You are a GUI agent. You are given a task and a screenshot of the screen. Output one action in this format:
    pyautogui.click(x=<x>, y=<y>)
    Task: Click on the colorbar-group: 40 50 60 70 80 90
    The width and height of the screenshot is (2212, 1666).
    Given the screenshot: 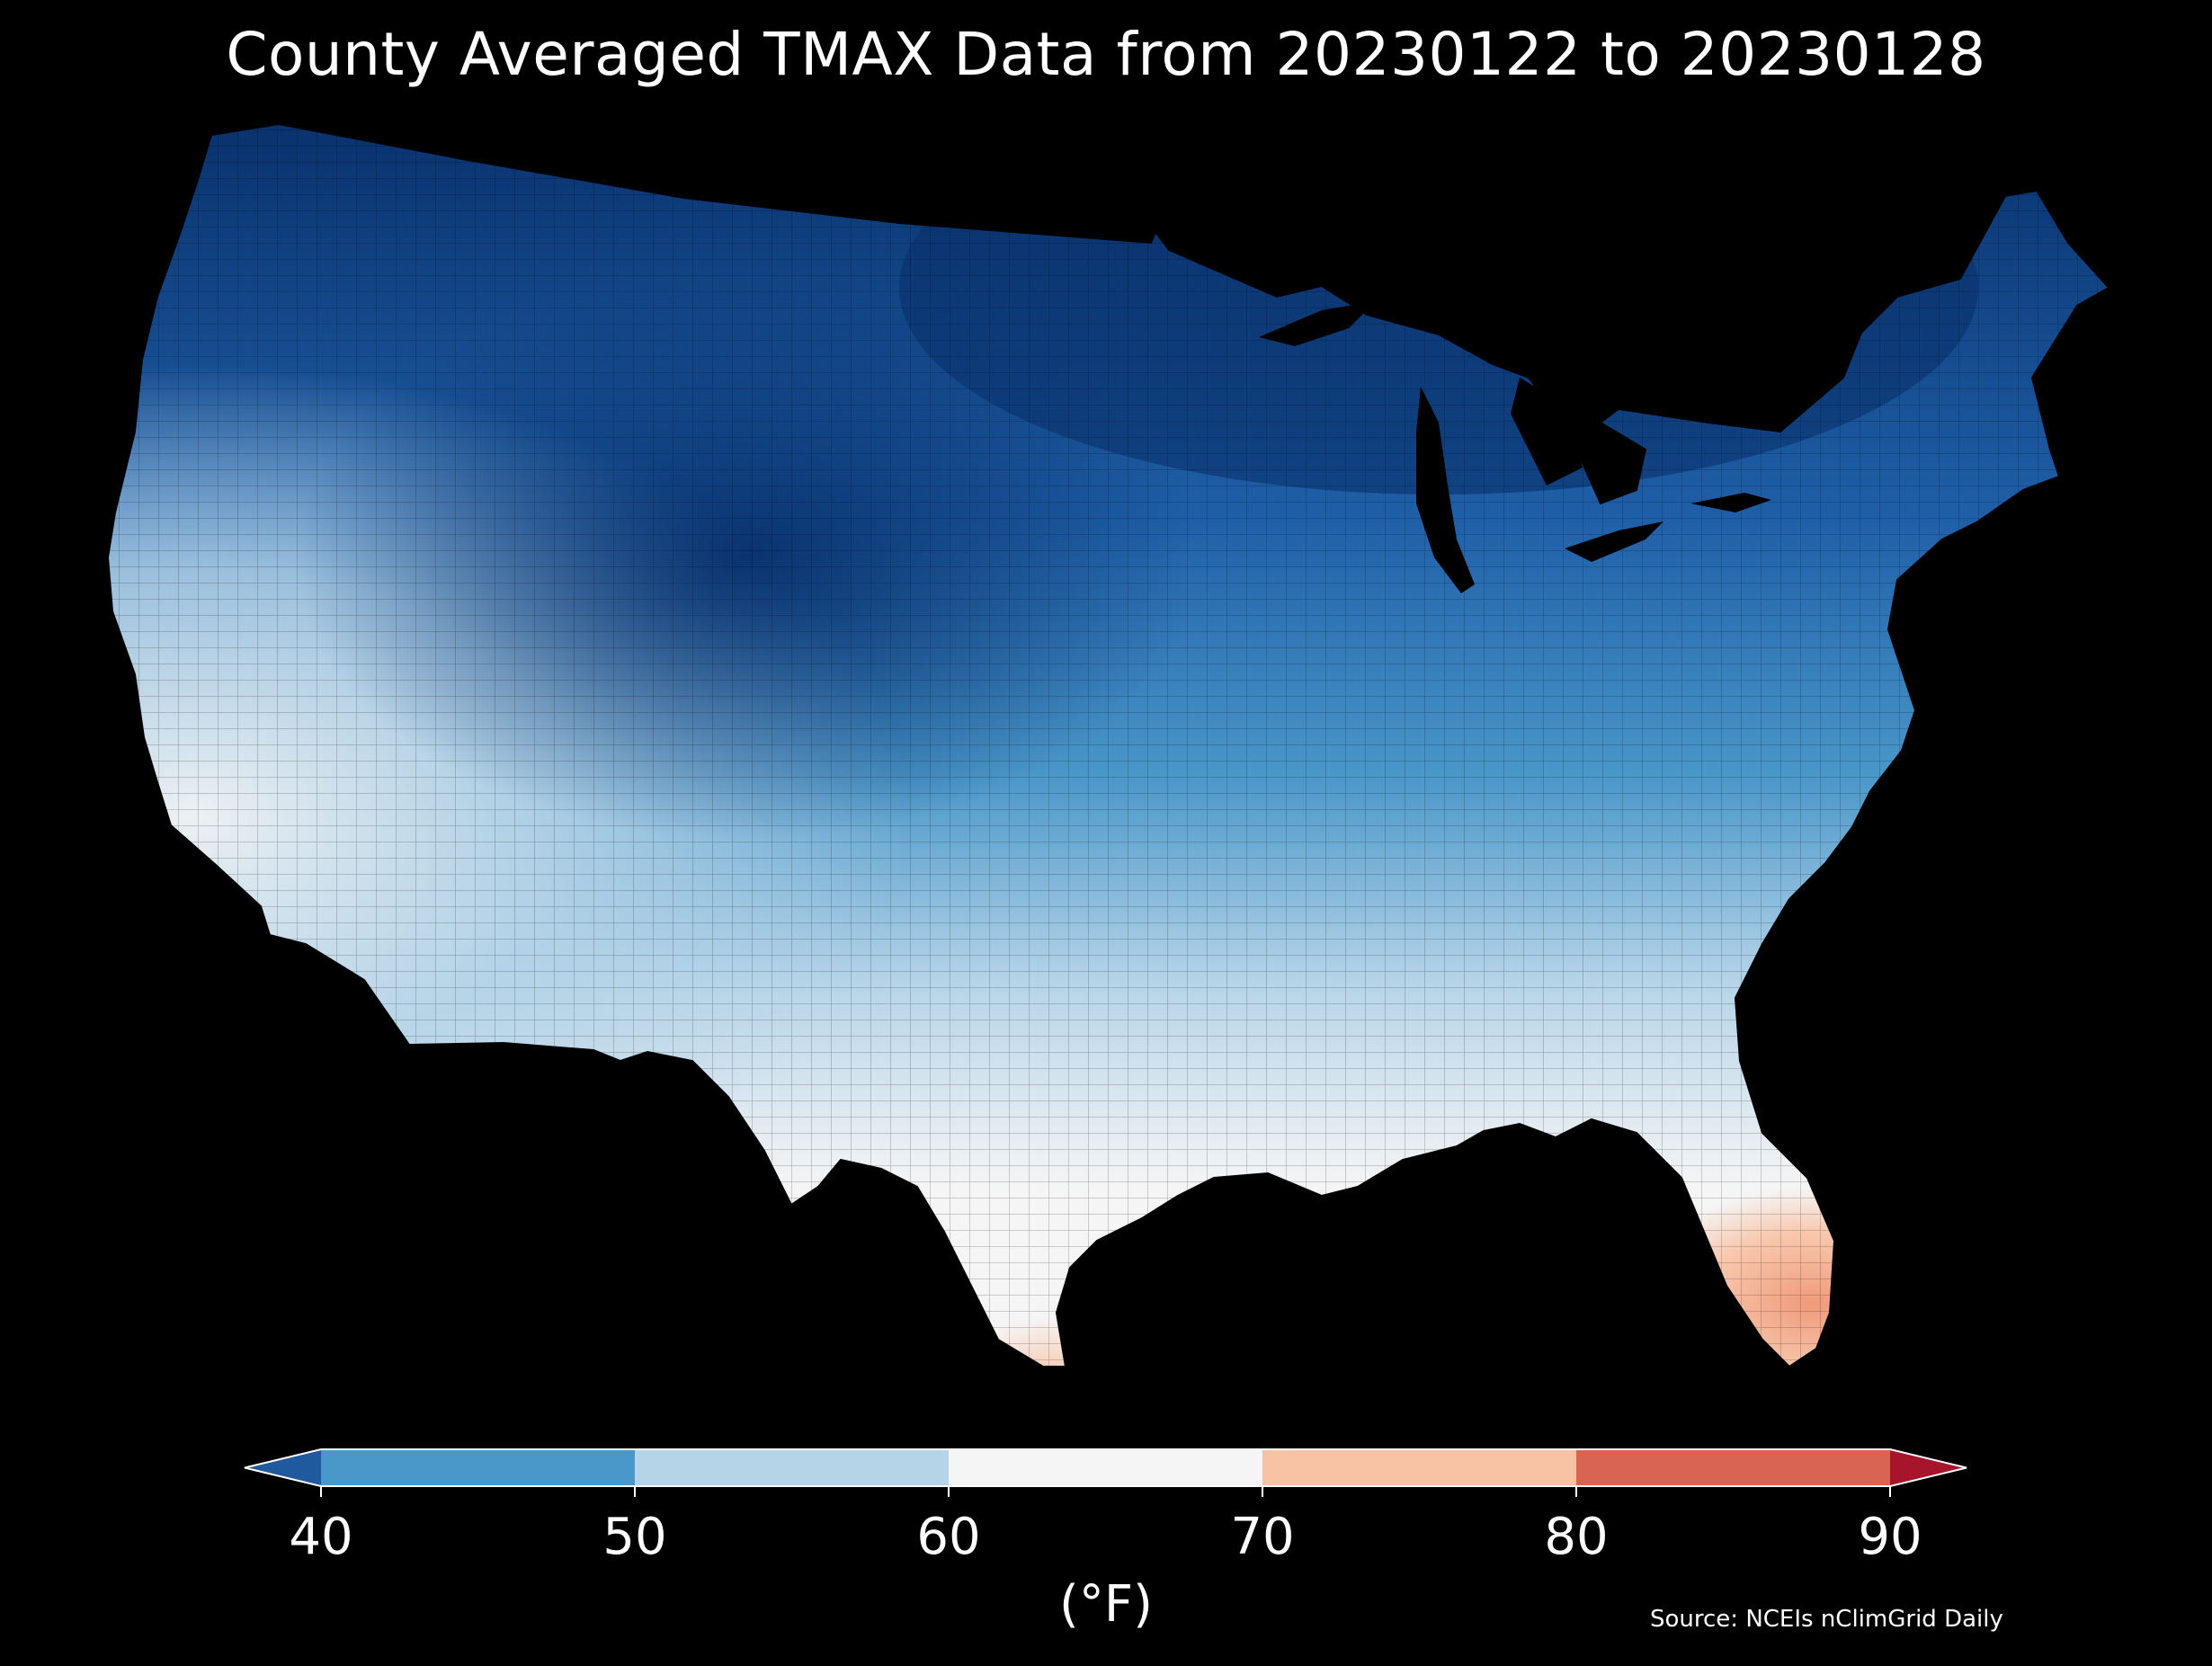 What is the action you would take?
    pyautogui.click(x=1105, y=1507)
    